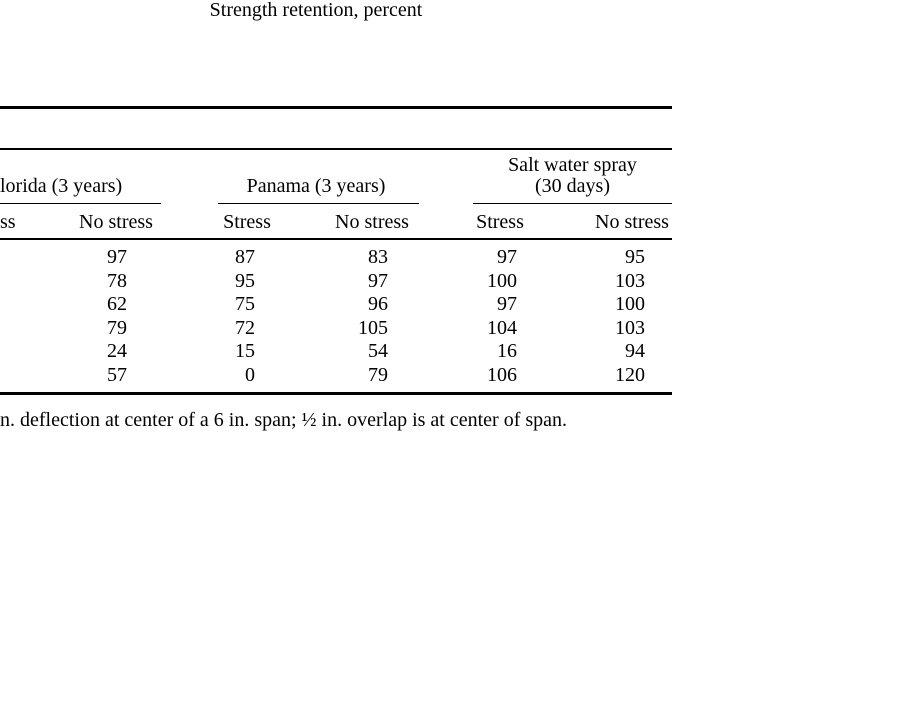 This screenshot has width=900, height=702. I want to click on col-group-saltwater-label: Salt water spray (30 days), so click(572, 176).